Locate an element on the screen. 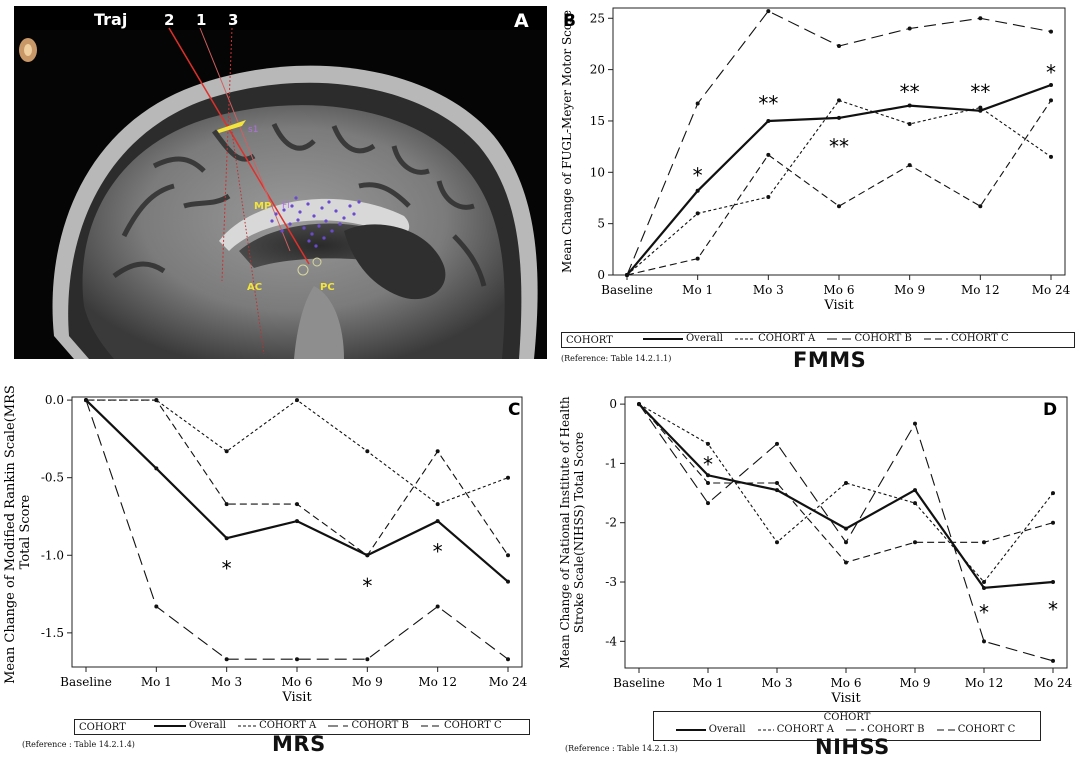 Image resolution: width=1080 pixels, height=759 pixels. x-tick-label: Baseline is located at coordinates (627, 290).